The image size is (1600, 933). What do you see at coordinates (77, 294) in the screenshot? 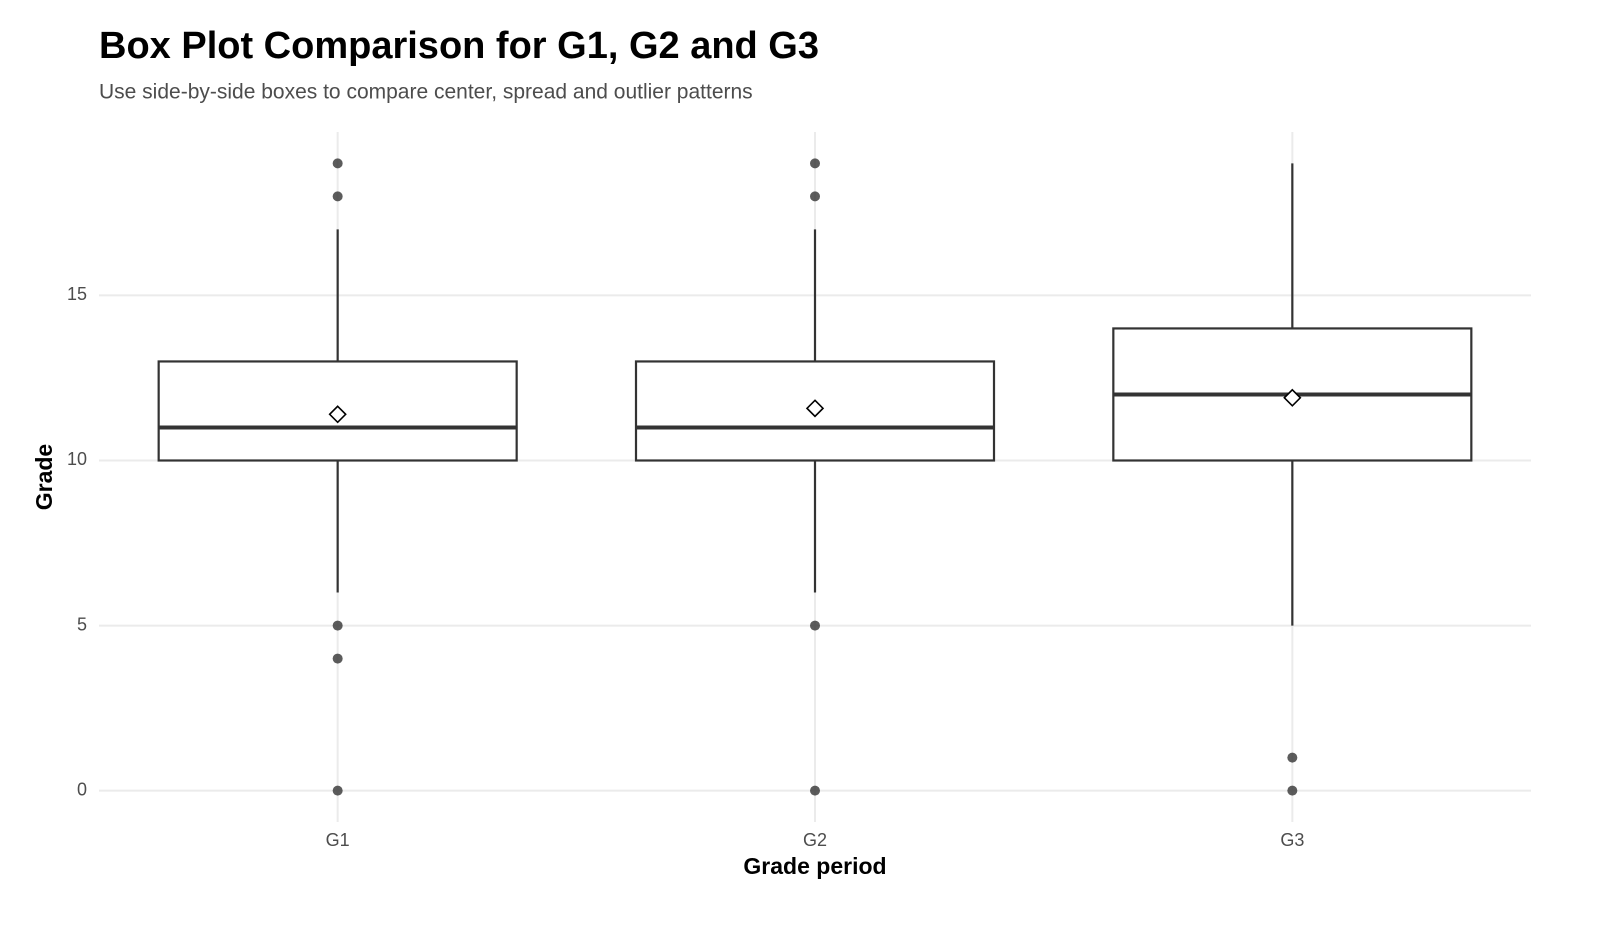
I see `y-tick-label: 15` at bounding box center [77, 294].